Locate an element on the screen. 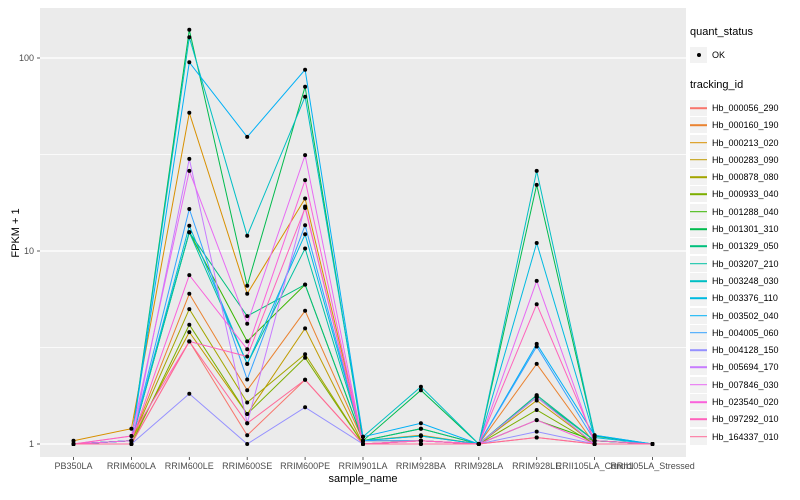 The height and width of the screenshot is (500, 800). legend-item-label: Hb_000213_020 is located at coordinates (745, 142).